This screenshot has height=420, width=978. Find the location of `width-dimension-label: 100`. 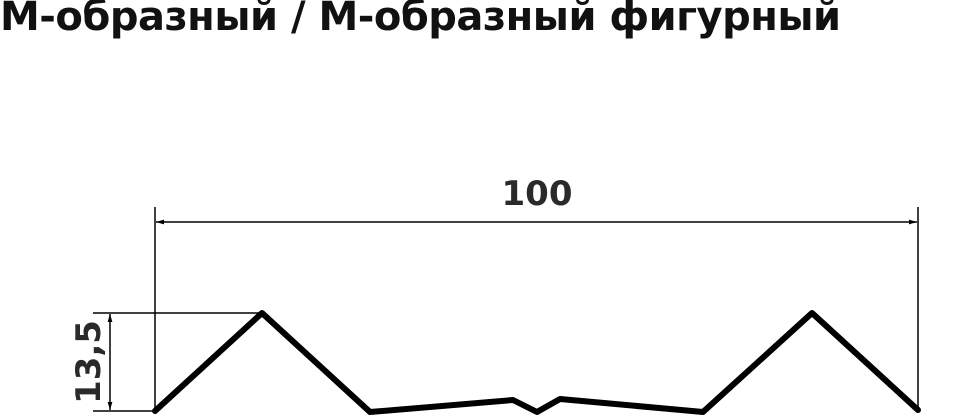

width-dimension-label: 100 is located at coordinates (537, 194).